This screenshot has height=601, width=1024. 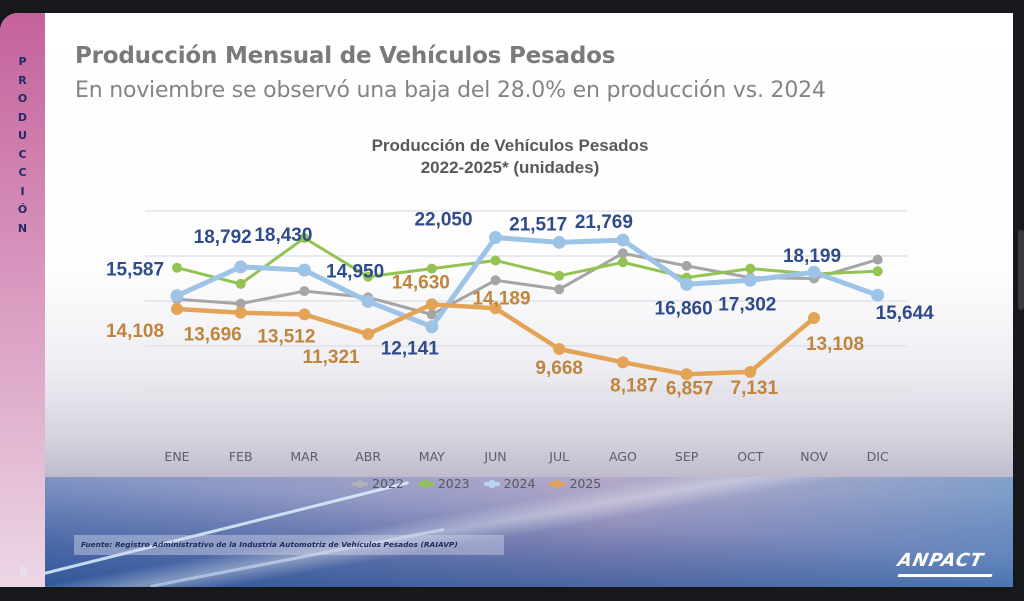 I want to click on data-label-2025: 6,857, so click(x=690, y=388).